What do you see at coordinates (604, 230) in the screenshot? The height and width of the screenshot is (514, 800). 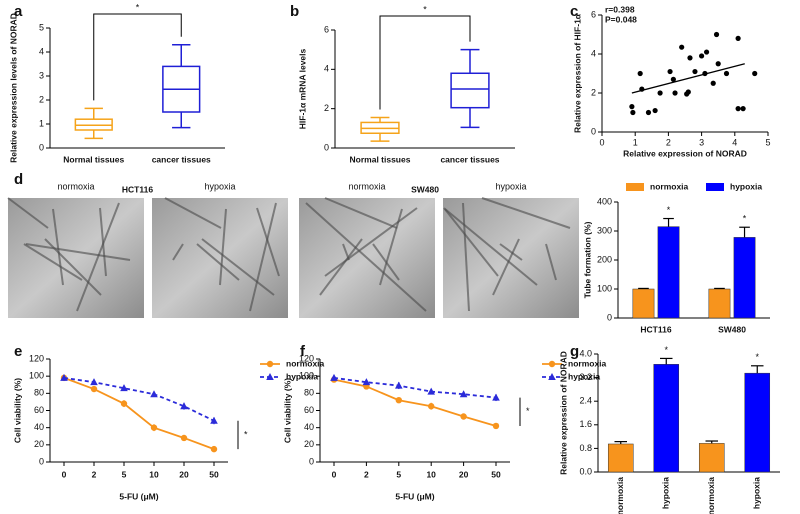 I see `y-tick-label: 300` at bounding box center [604, 230].